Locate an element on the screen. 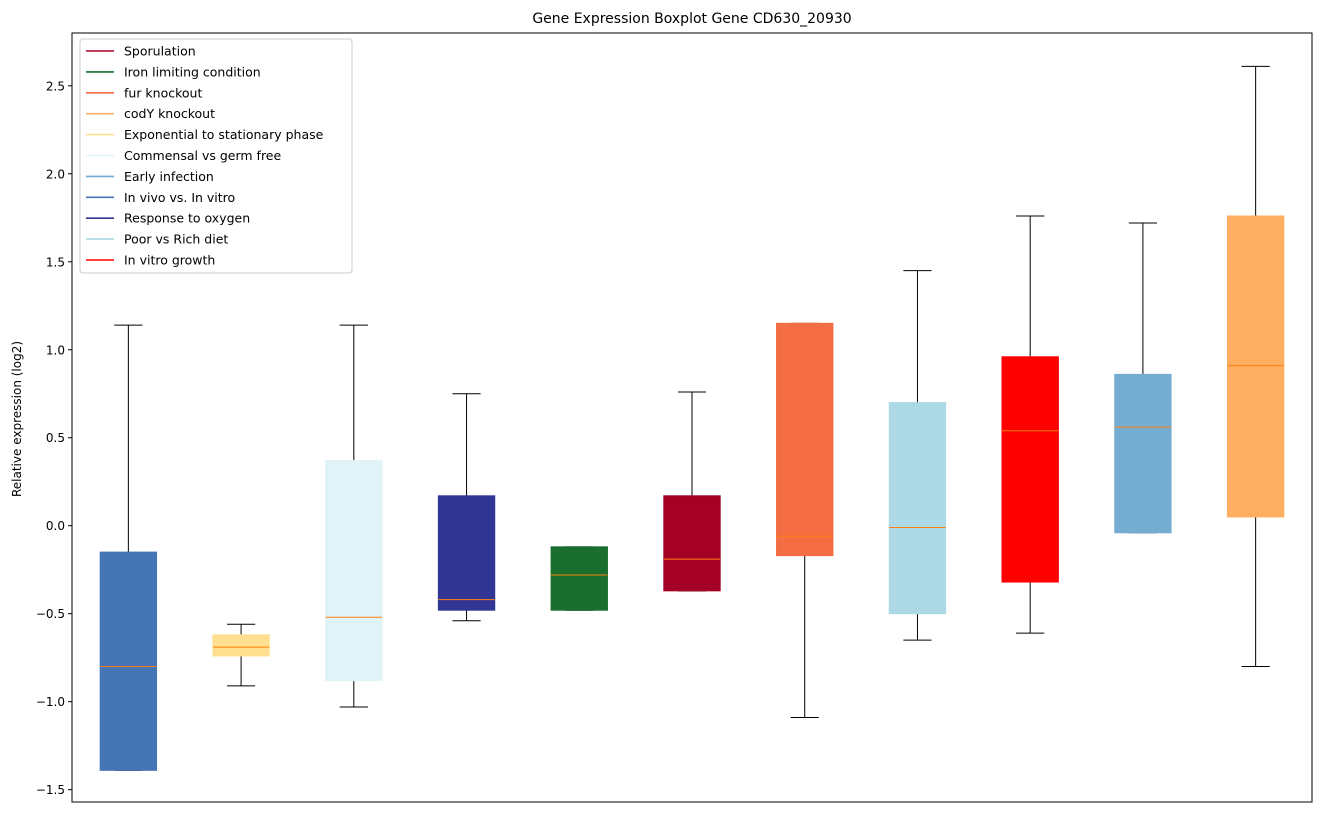 This screenshot has height=816, width=1322. legend-entry: Exponential to stationary phase is located at coordinates (205, 134).